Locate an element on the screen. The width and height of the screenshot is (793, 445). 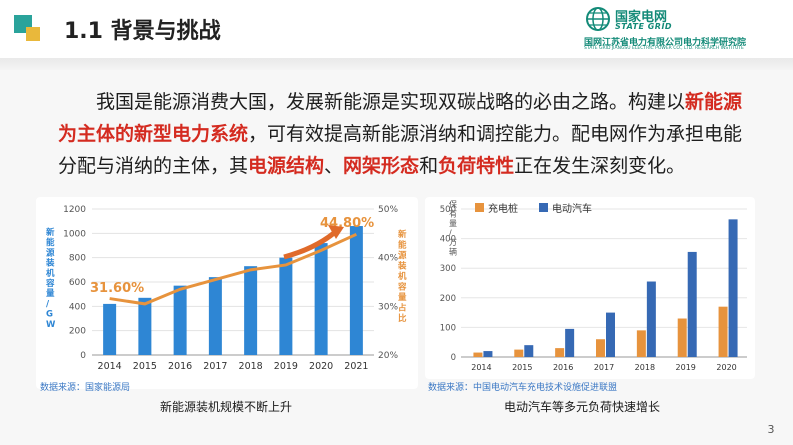
chart1-caption: 新能源装机规模不断上升 is located at coordinates (226, 407).